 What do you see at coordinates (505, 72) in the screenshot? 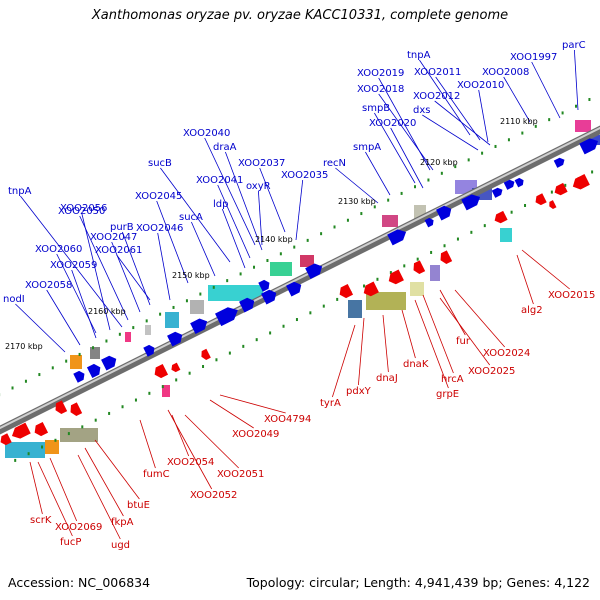
I see `gene-label-forward: XOO2008` at bounding box center [505, 72].